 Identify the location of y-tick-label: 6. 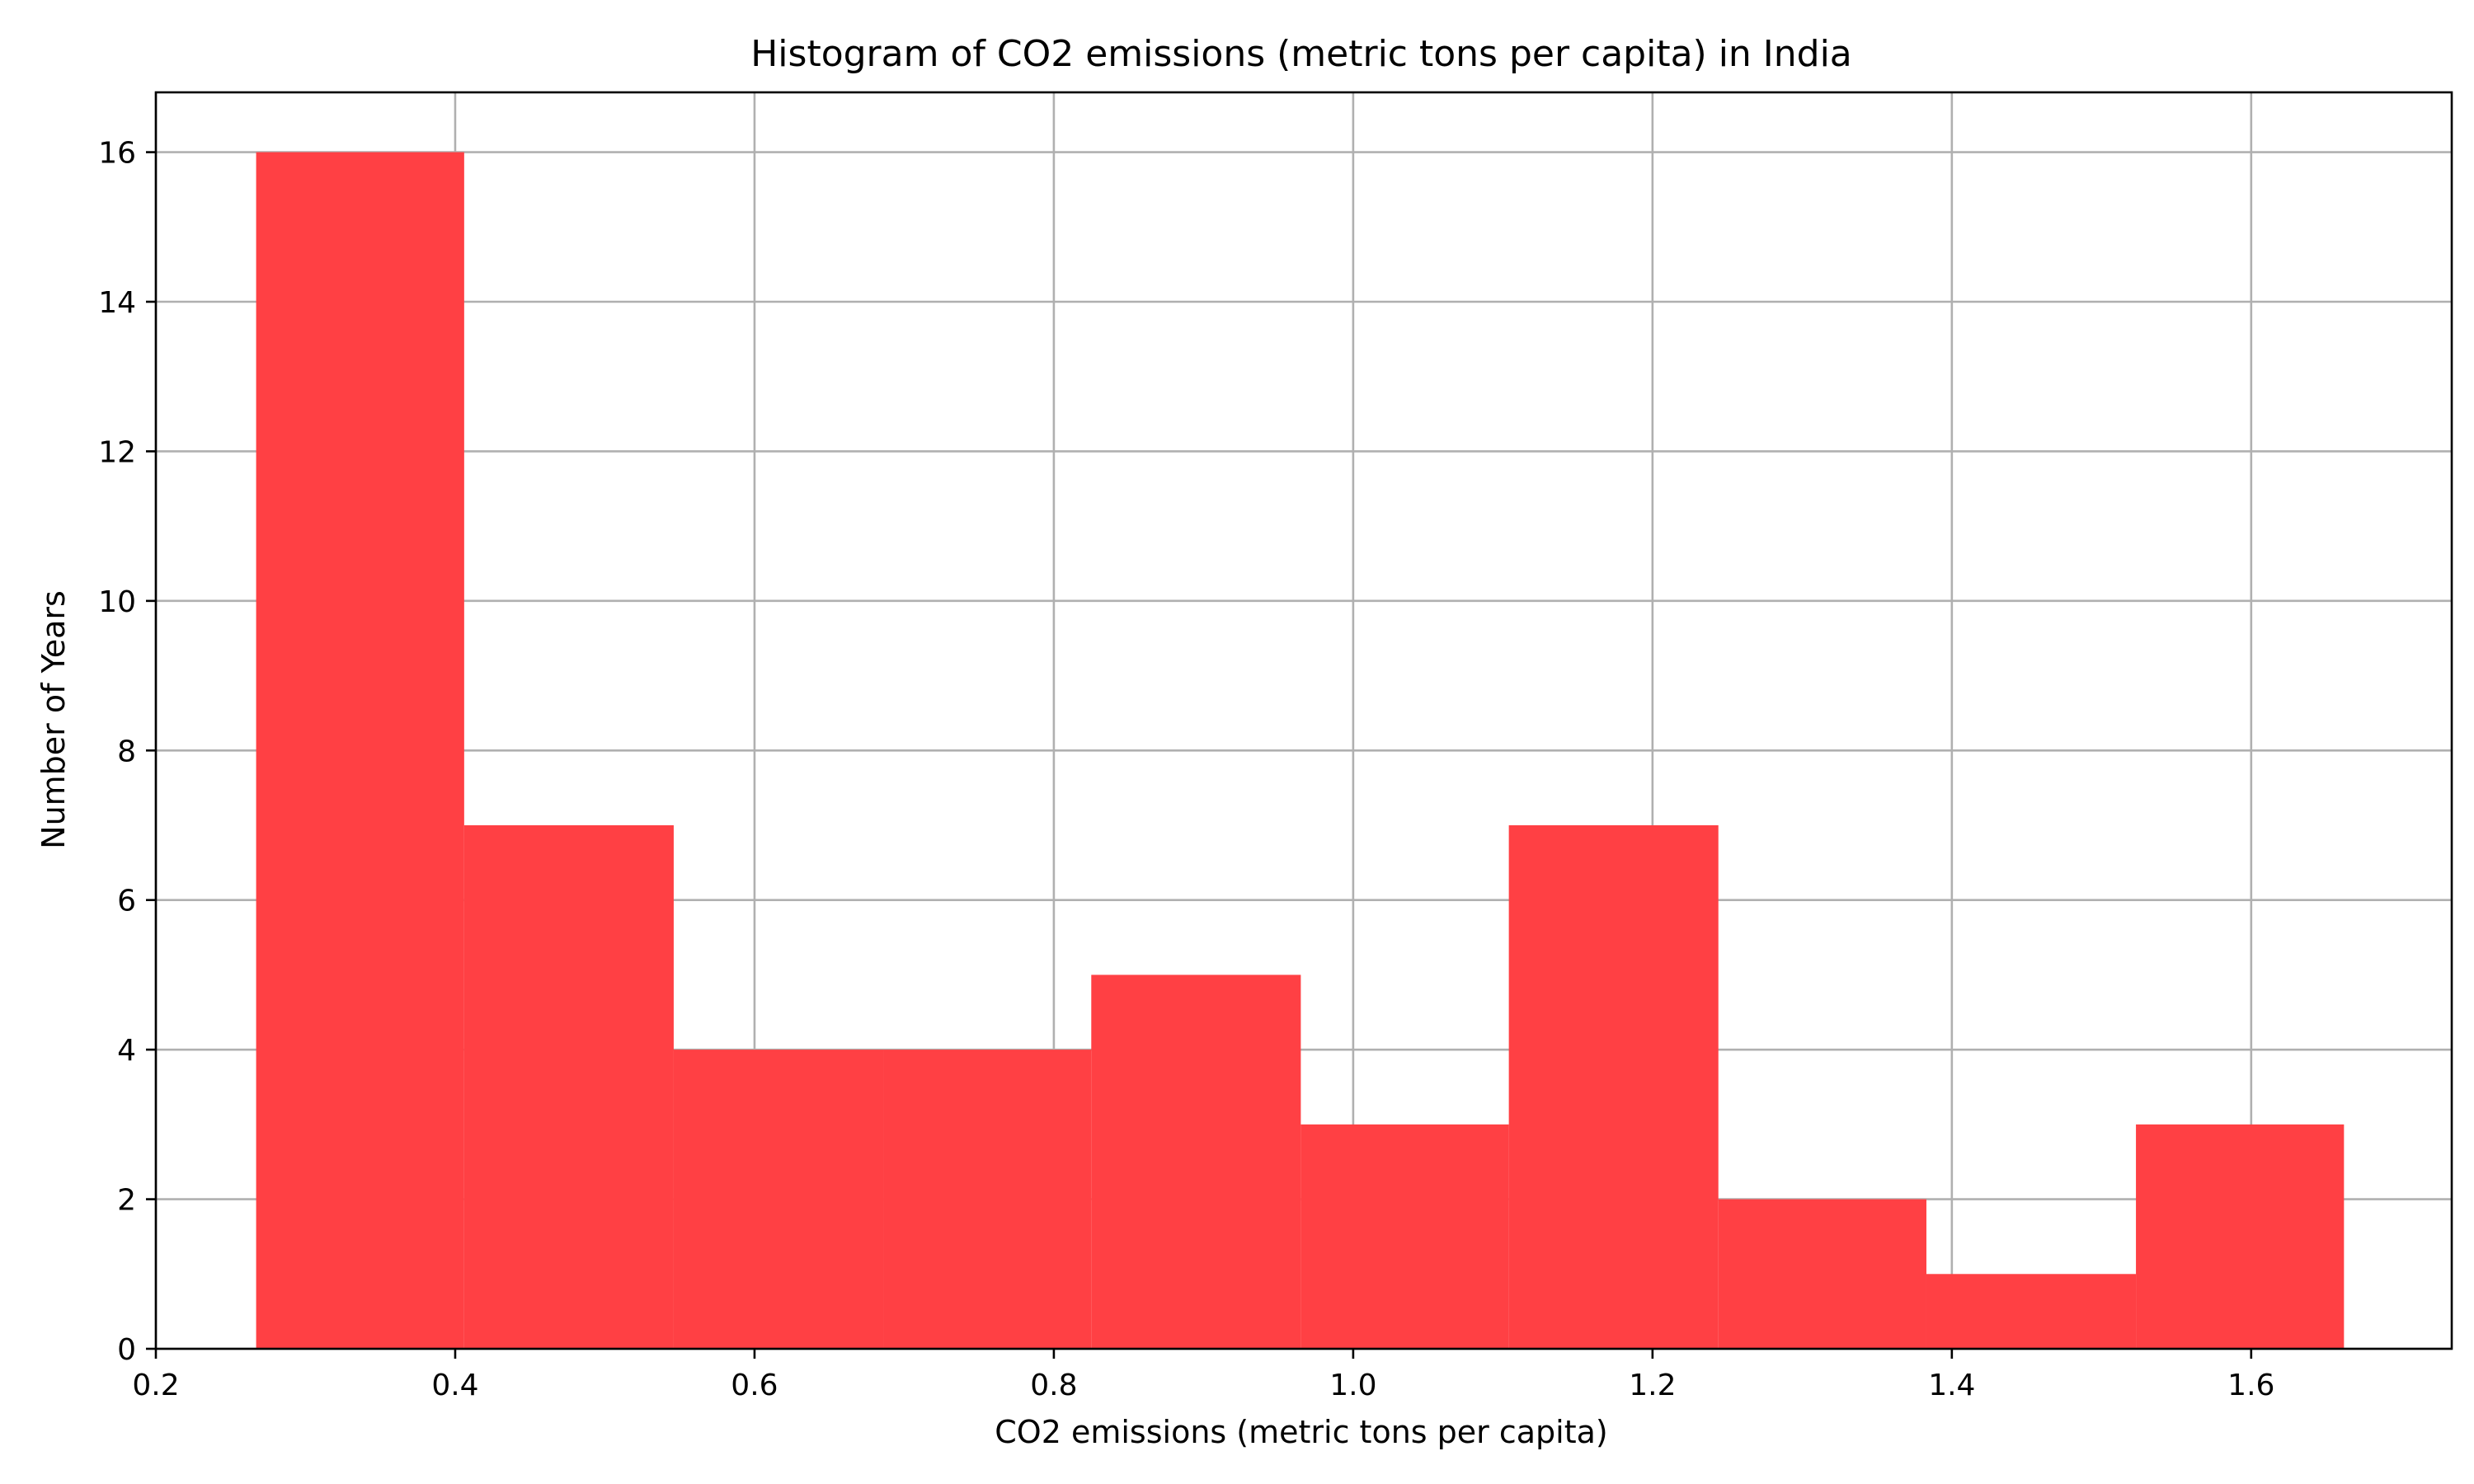
(126, 901).